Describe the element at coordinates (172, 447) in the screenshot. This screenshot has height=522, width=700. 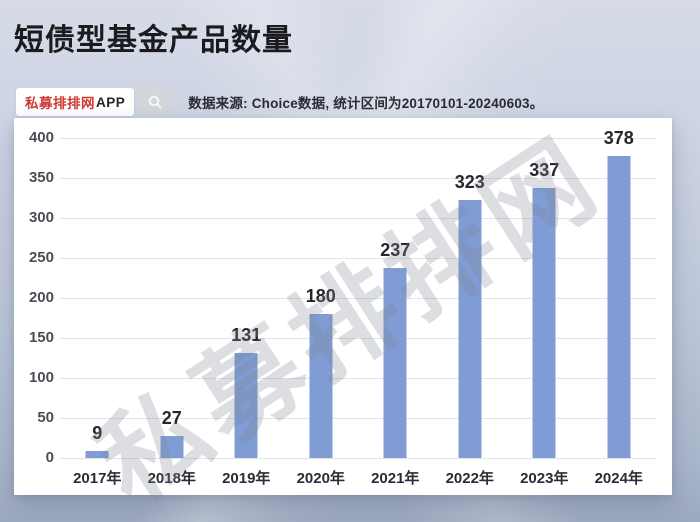
I see `bar-2018年` at that location.